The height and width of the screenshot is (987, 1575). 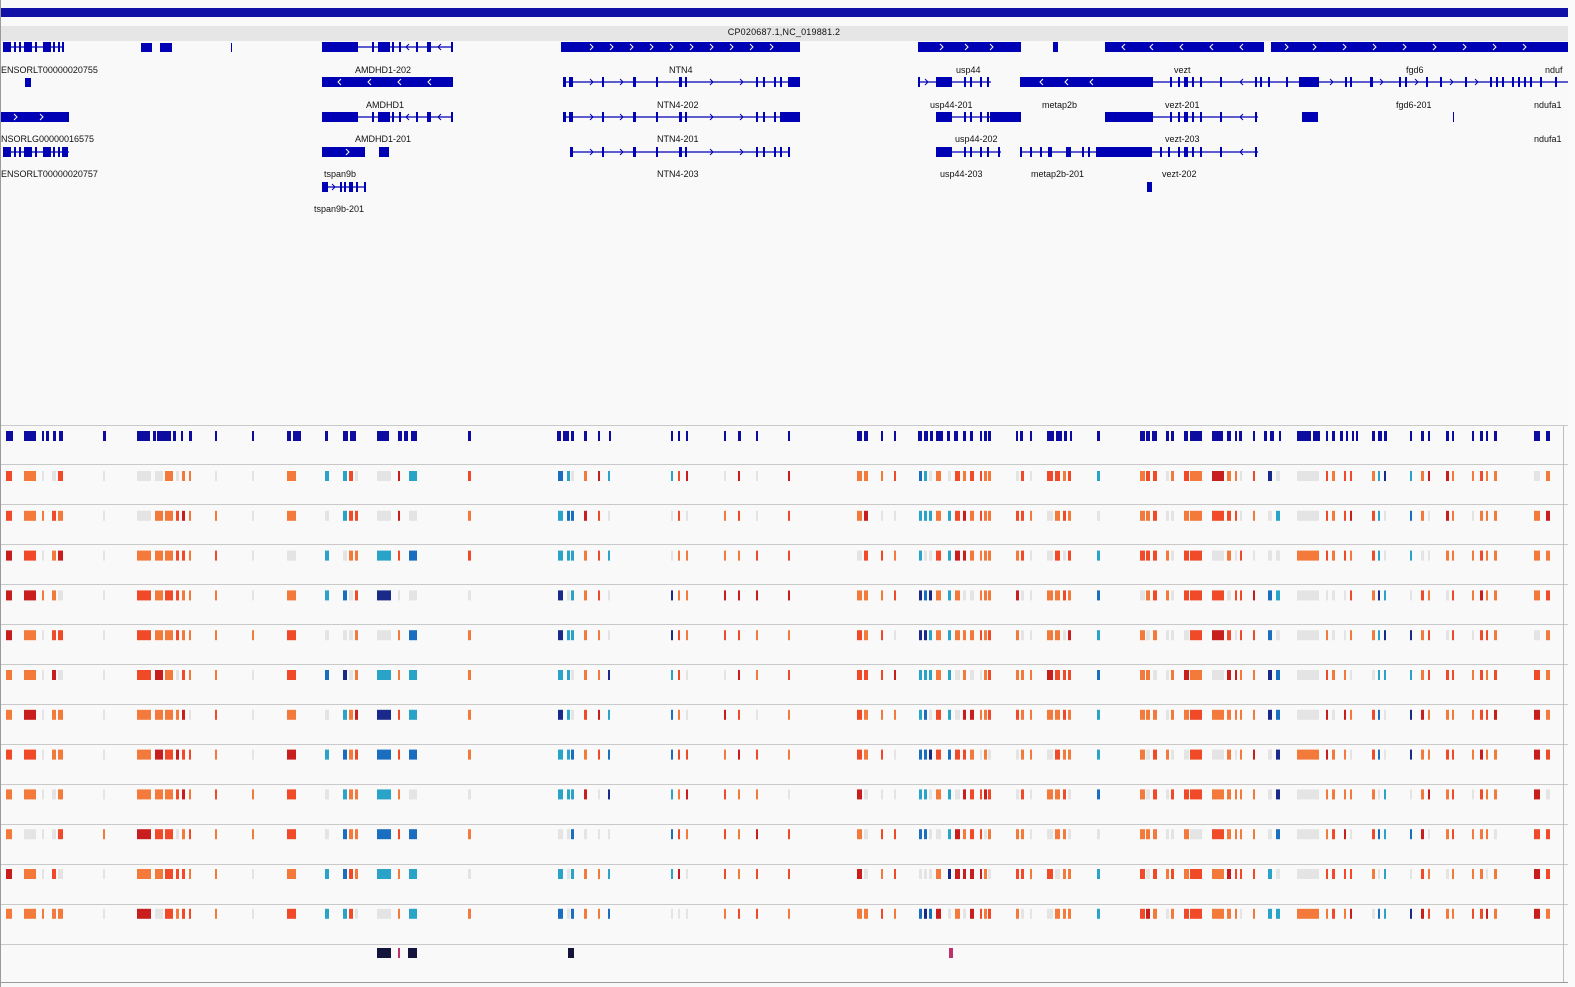 I want to click on chromosome-ideogram-bar, so click(x=784, y=12).